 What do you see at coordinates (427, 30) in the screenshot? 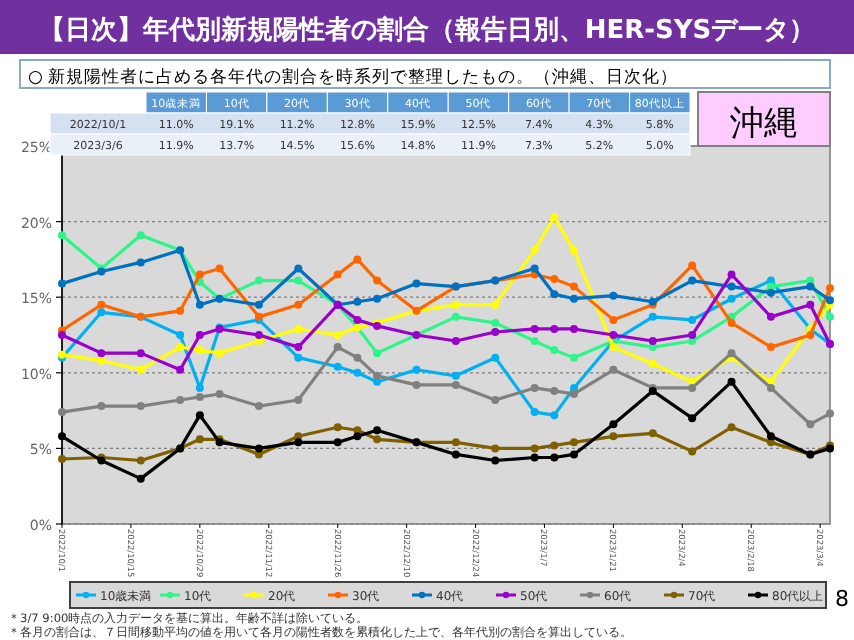
I see `chart-title: 【日次】年代別新規陽性者の割合（報告日別、HER-SYSデータ）` at bounding box center [427, 30].